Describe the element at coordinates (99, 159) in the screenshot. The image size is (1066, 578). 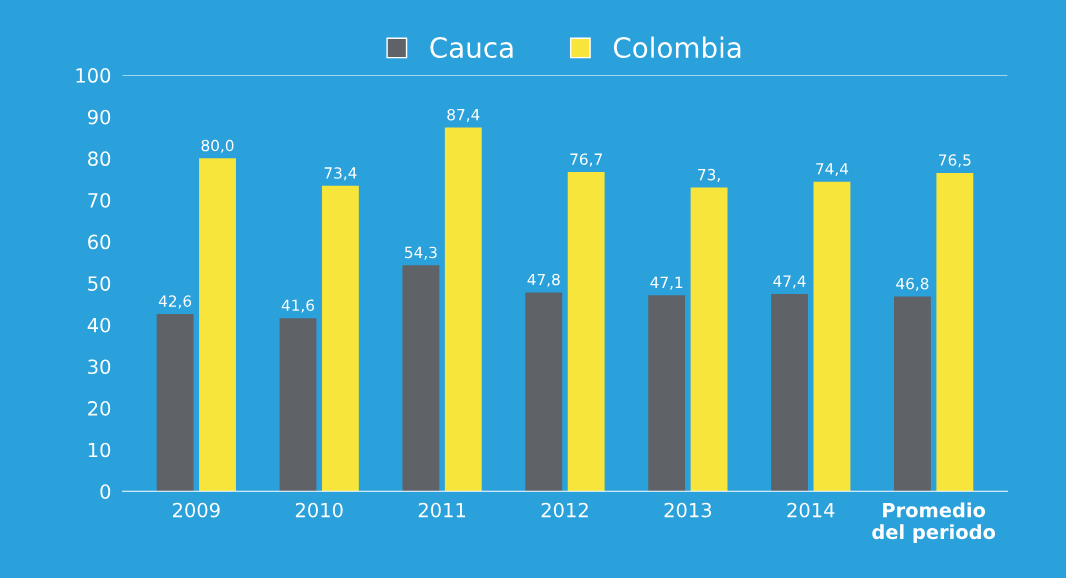
I see `y-tick-label: 80` at that location.